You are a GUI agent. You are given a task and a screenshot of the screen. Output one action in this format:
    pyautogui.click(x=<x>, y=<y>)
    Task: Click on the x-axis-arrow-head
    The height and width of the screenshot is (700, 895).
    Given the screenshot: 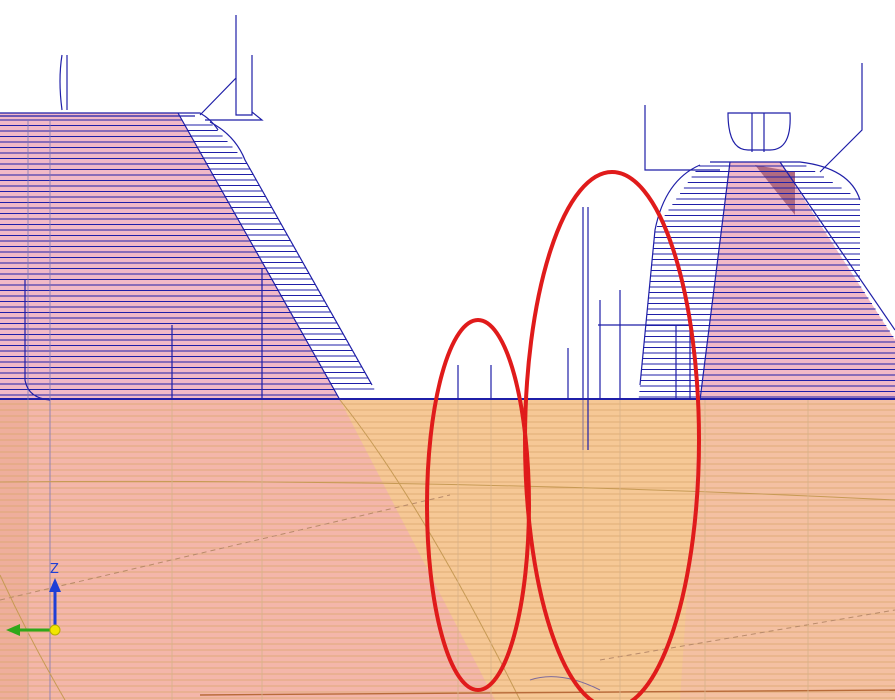 What is the action you would take?
    pyautogui.click(x=13, y=630)
    